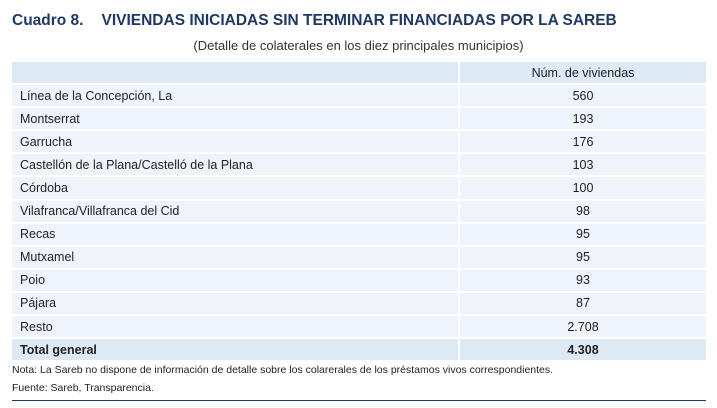  What do you see at coordinates (236, 142) in the screenshot?
I see `row-name: Garrucha` at bounding box center [236, 142].